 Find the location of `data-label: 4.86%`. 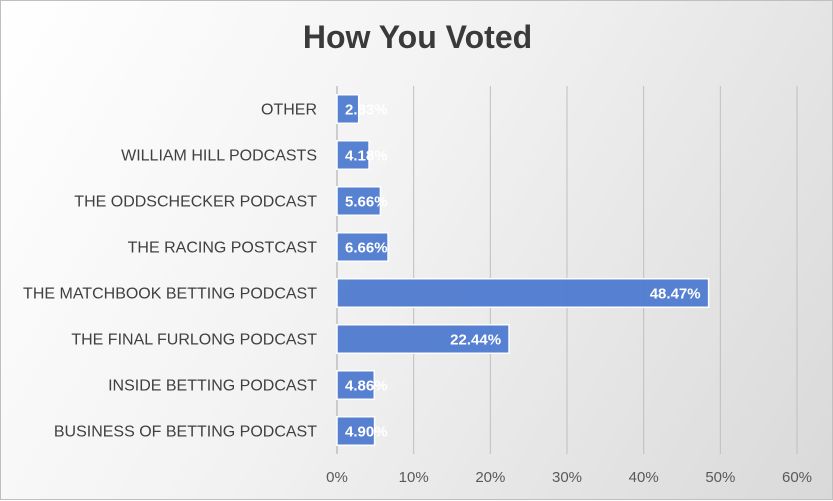

data-label: 4.86% is located at coordinates (366, 386).